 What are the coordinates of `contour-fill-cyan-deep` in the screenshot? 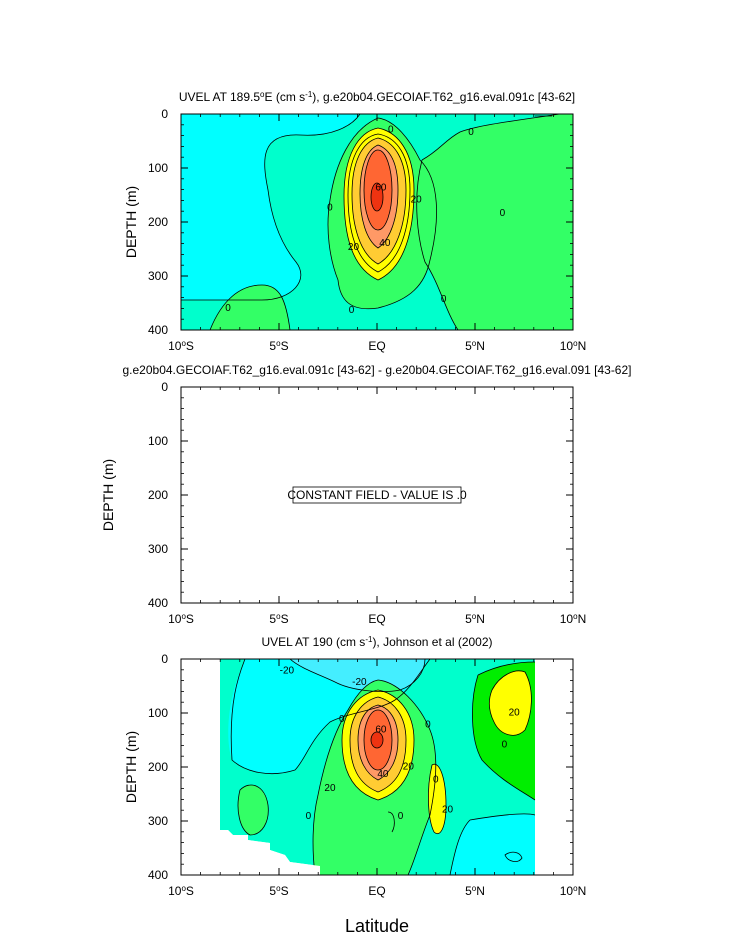 It's located at (492, 844).